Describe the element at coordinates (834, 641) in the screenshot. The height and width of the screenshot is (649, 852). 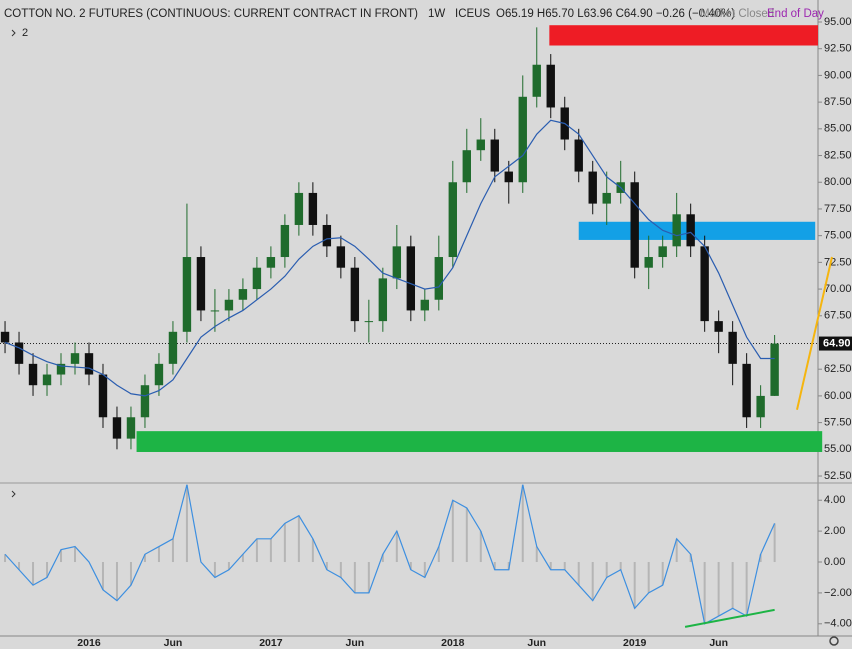
I see `settings-icon` at that location.